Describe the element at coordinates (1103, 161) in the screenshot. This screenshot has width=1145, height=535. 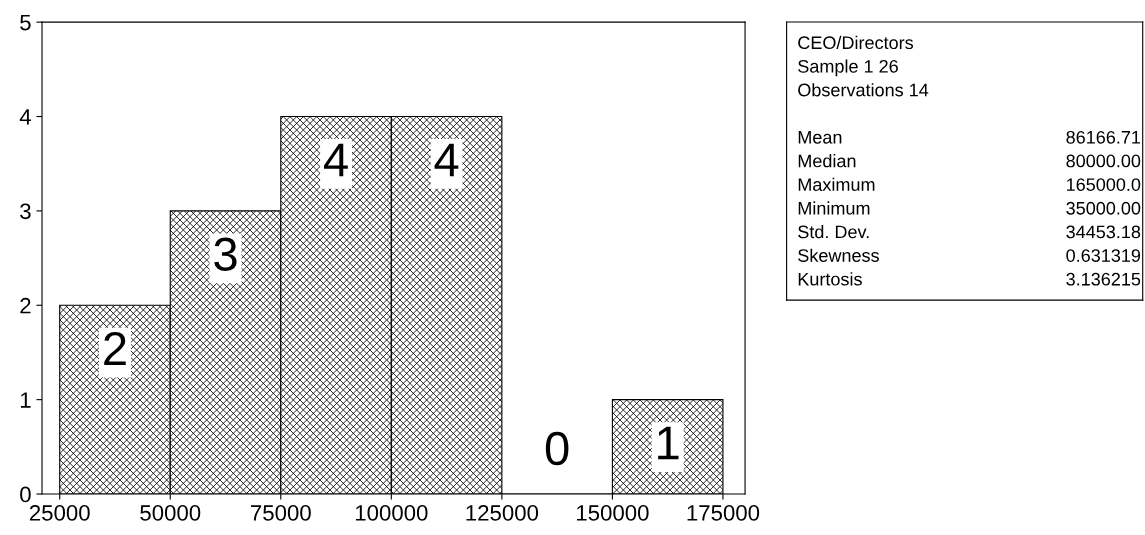
I see `text: 80000.00` at that location.